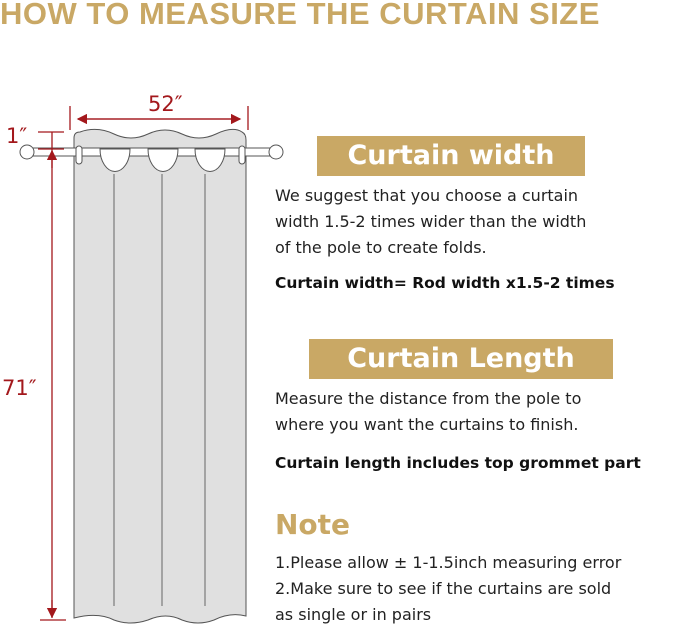  Describe the element at coordinates (461, 359) in the screenshot. I see `length-heading: Curtain Length` at that location.